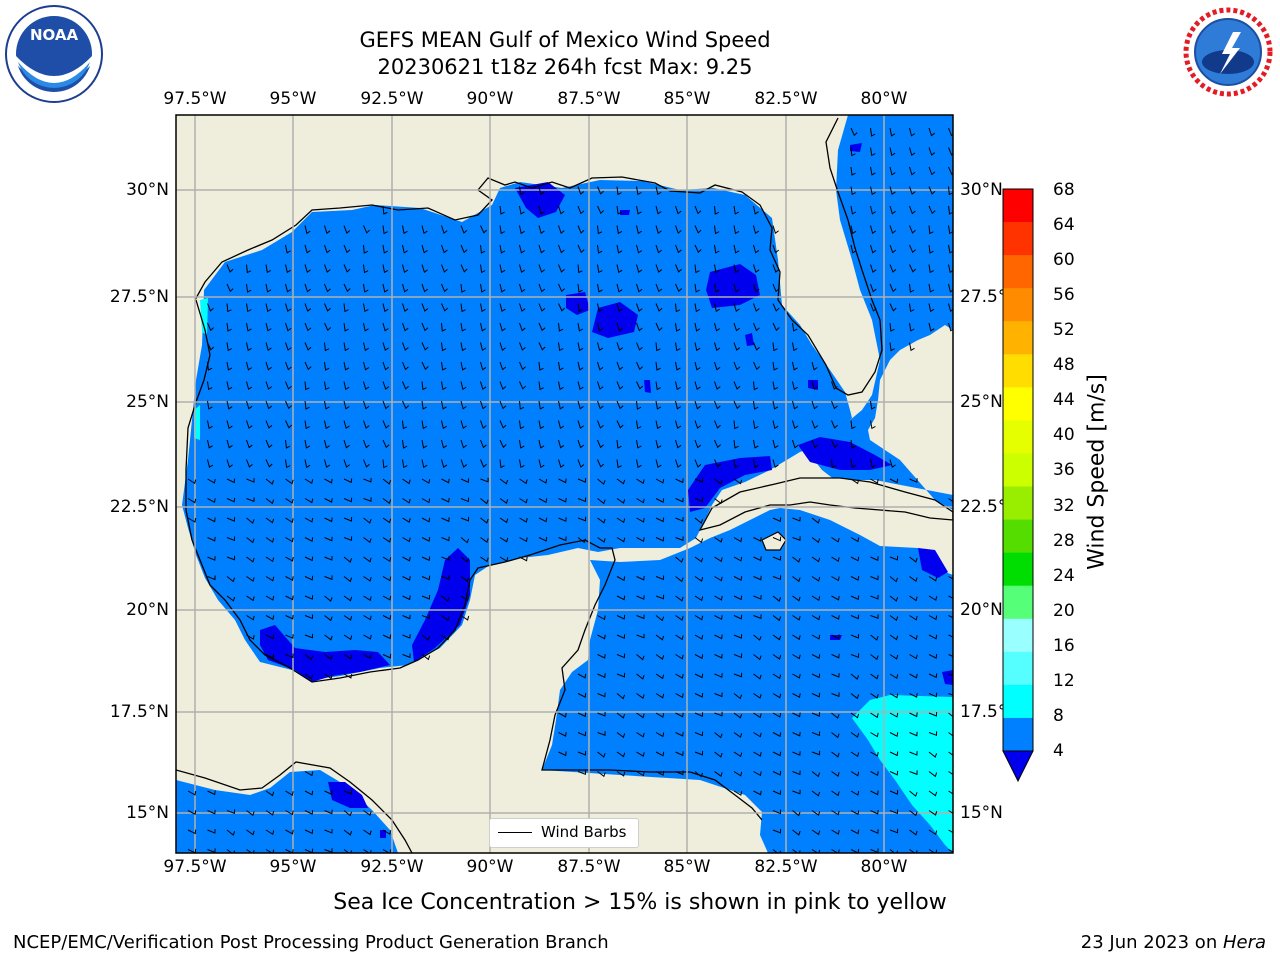  What do you see at coordinates (884, 867) in the screenshot?
I see `lon-label-bottom: 80°W` at bounding box center [884, 867].